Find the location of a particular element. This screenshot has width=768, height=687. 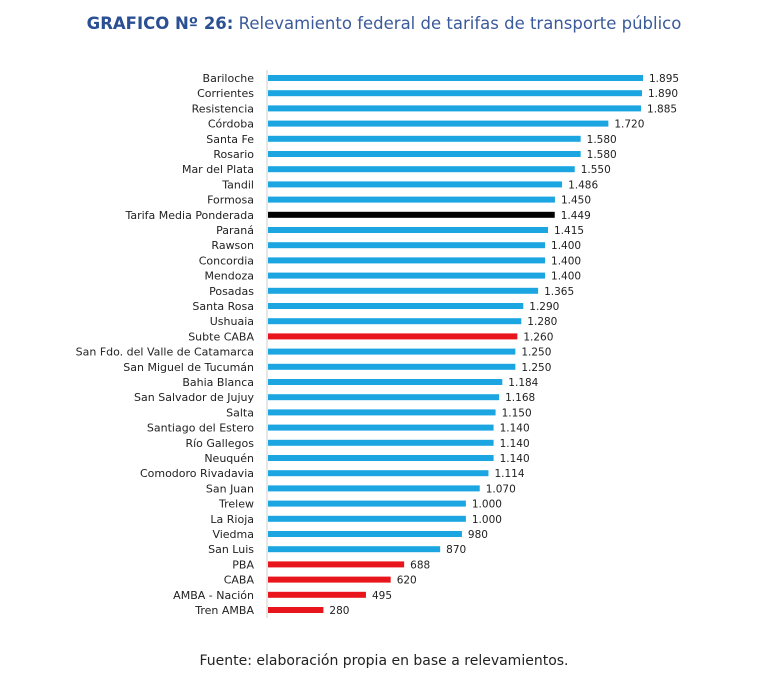

value-label: 1.895 is located at coordinates (664, 79).